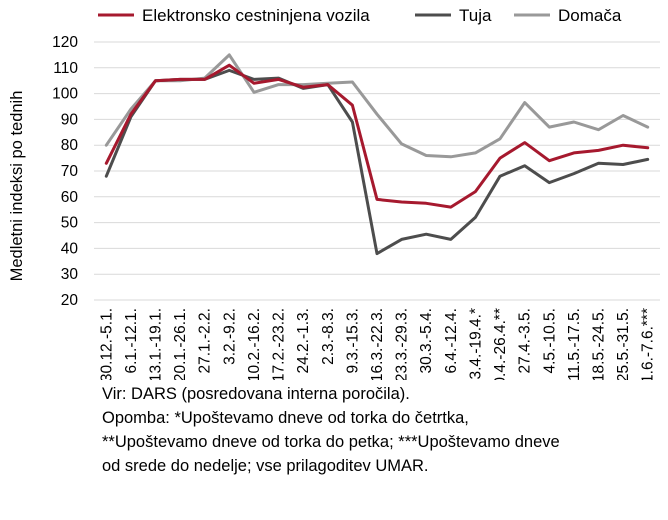  Describe the element at coordinates (475, 15) in the screenshot. I see `legend-label-1: Tuja` at that location.